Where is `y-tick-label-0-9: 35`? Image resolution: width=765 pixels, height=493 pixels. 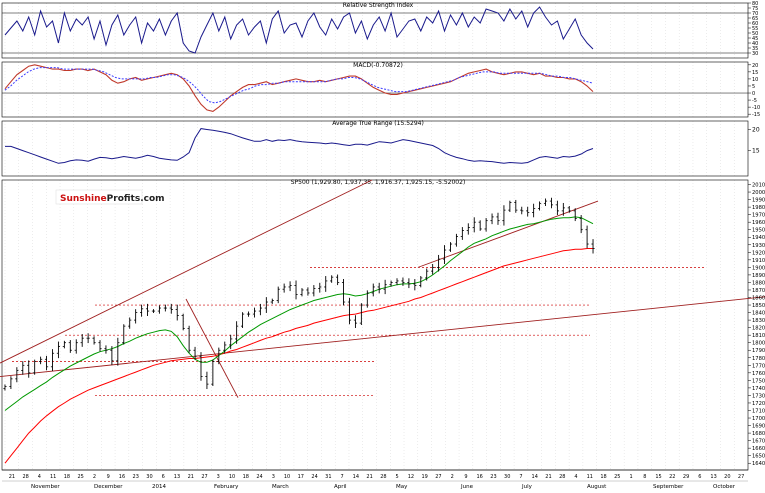 y-tick-label-0-9: 35 is located at coordinates (755, 49).